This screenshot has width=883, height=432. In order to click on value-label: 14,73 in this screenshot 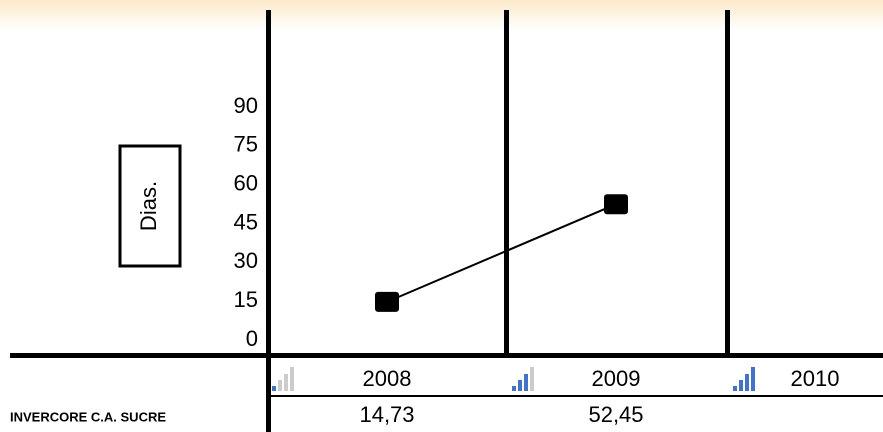, I will do `click(386, 414)`.